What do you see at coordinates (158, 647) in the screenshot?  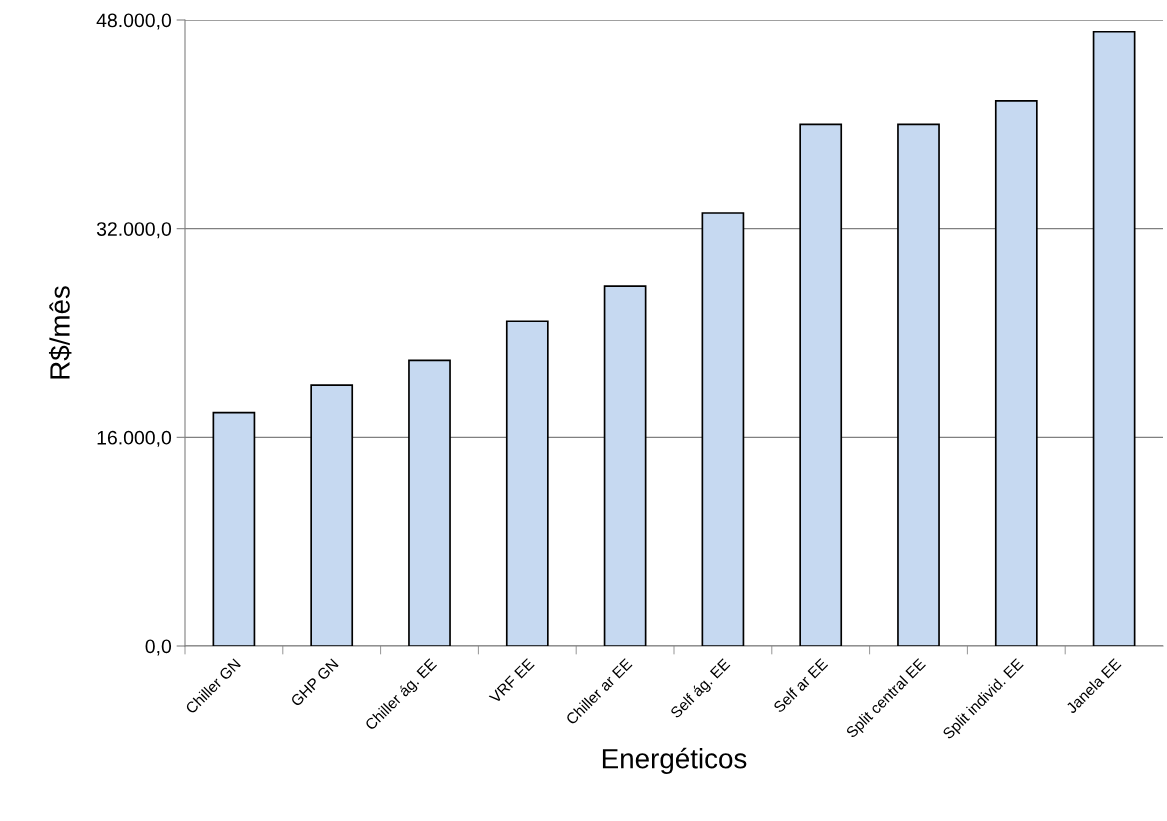 I see `y-tick-label: 0,0` at bounding box center [158, 647].